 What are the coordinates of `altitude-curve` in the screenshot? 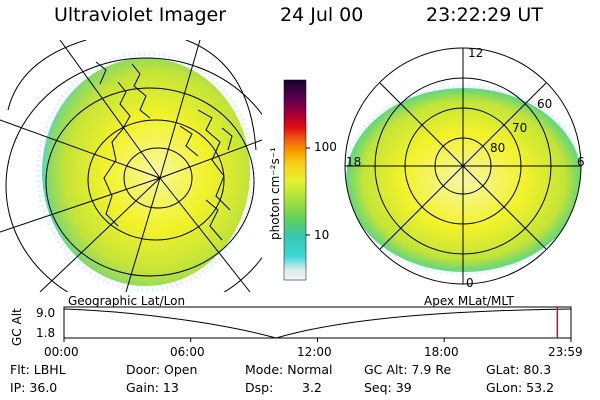 It's located at (317, 323).